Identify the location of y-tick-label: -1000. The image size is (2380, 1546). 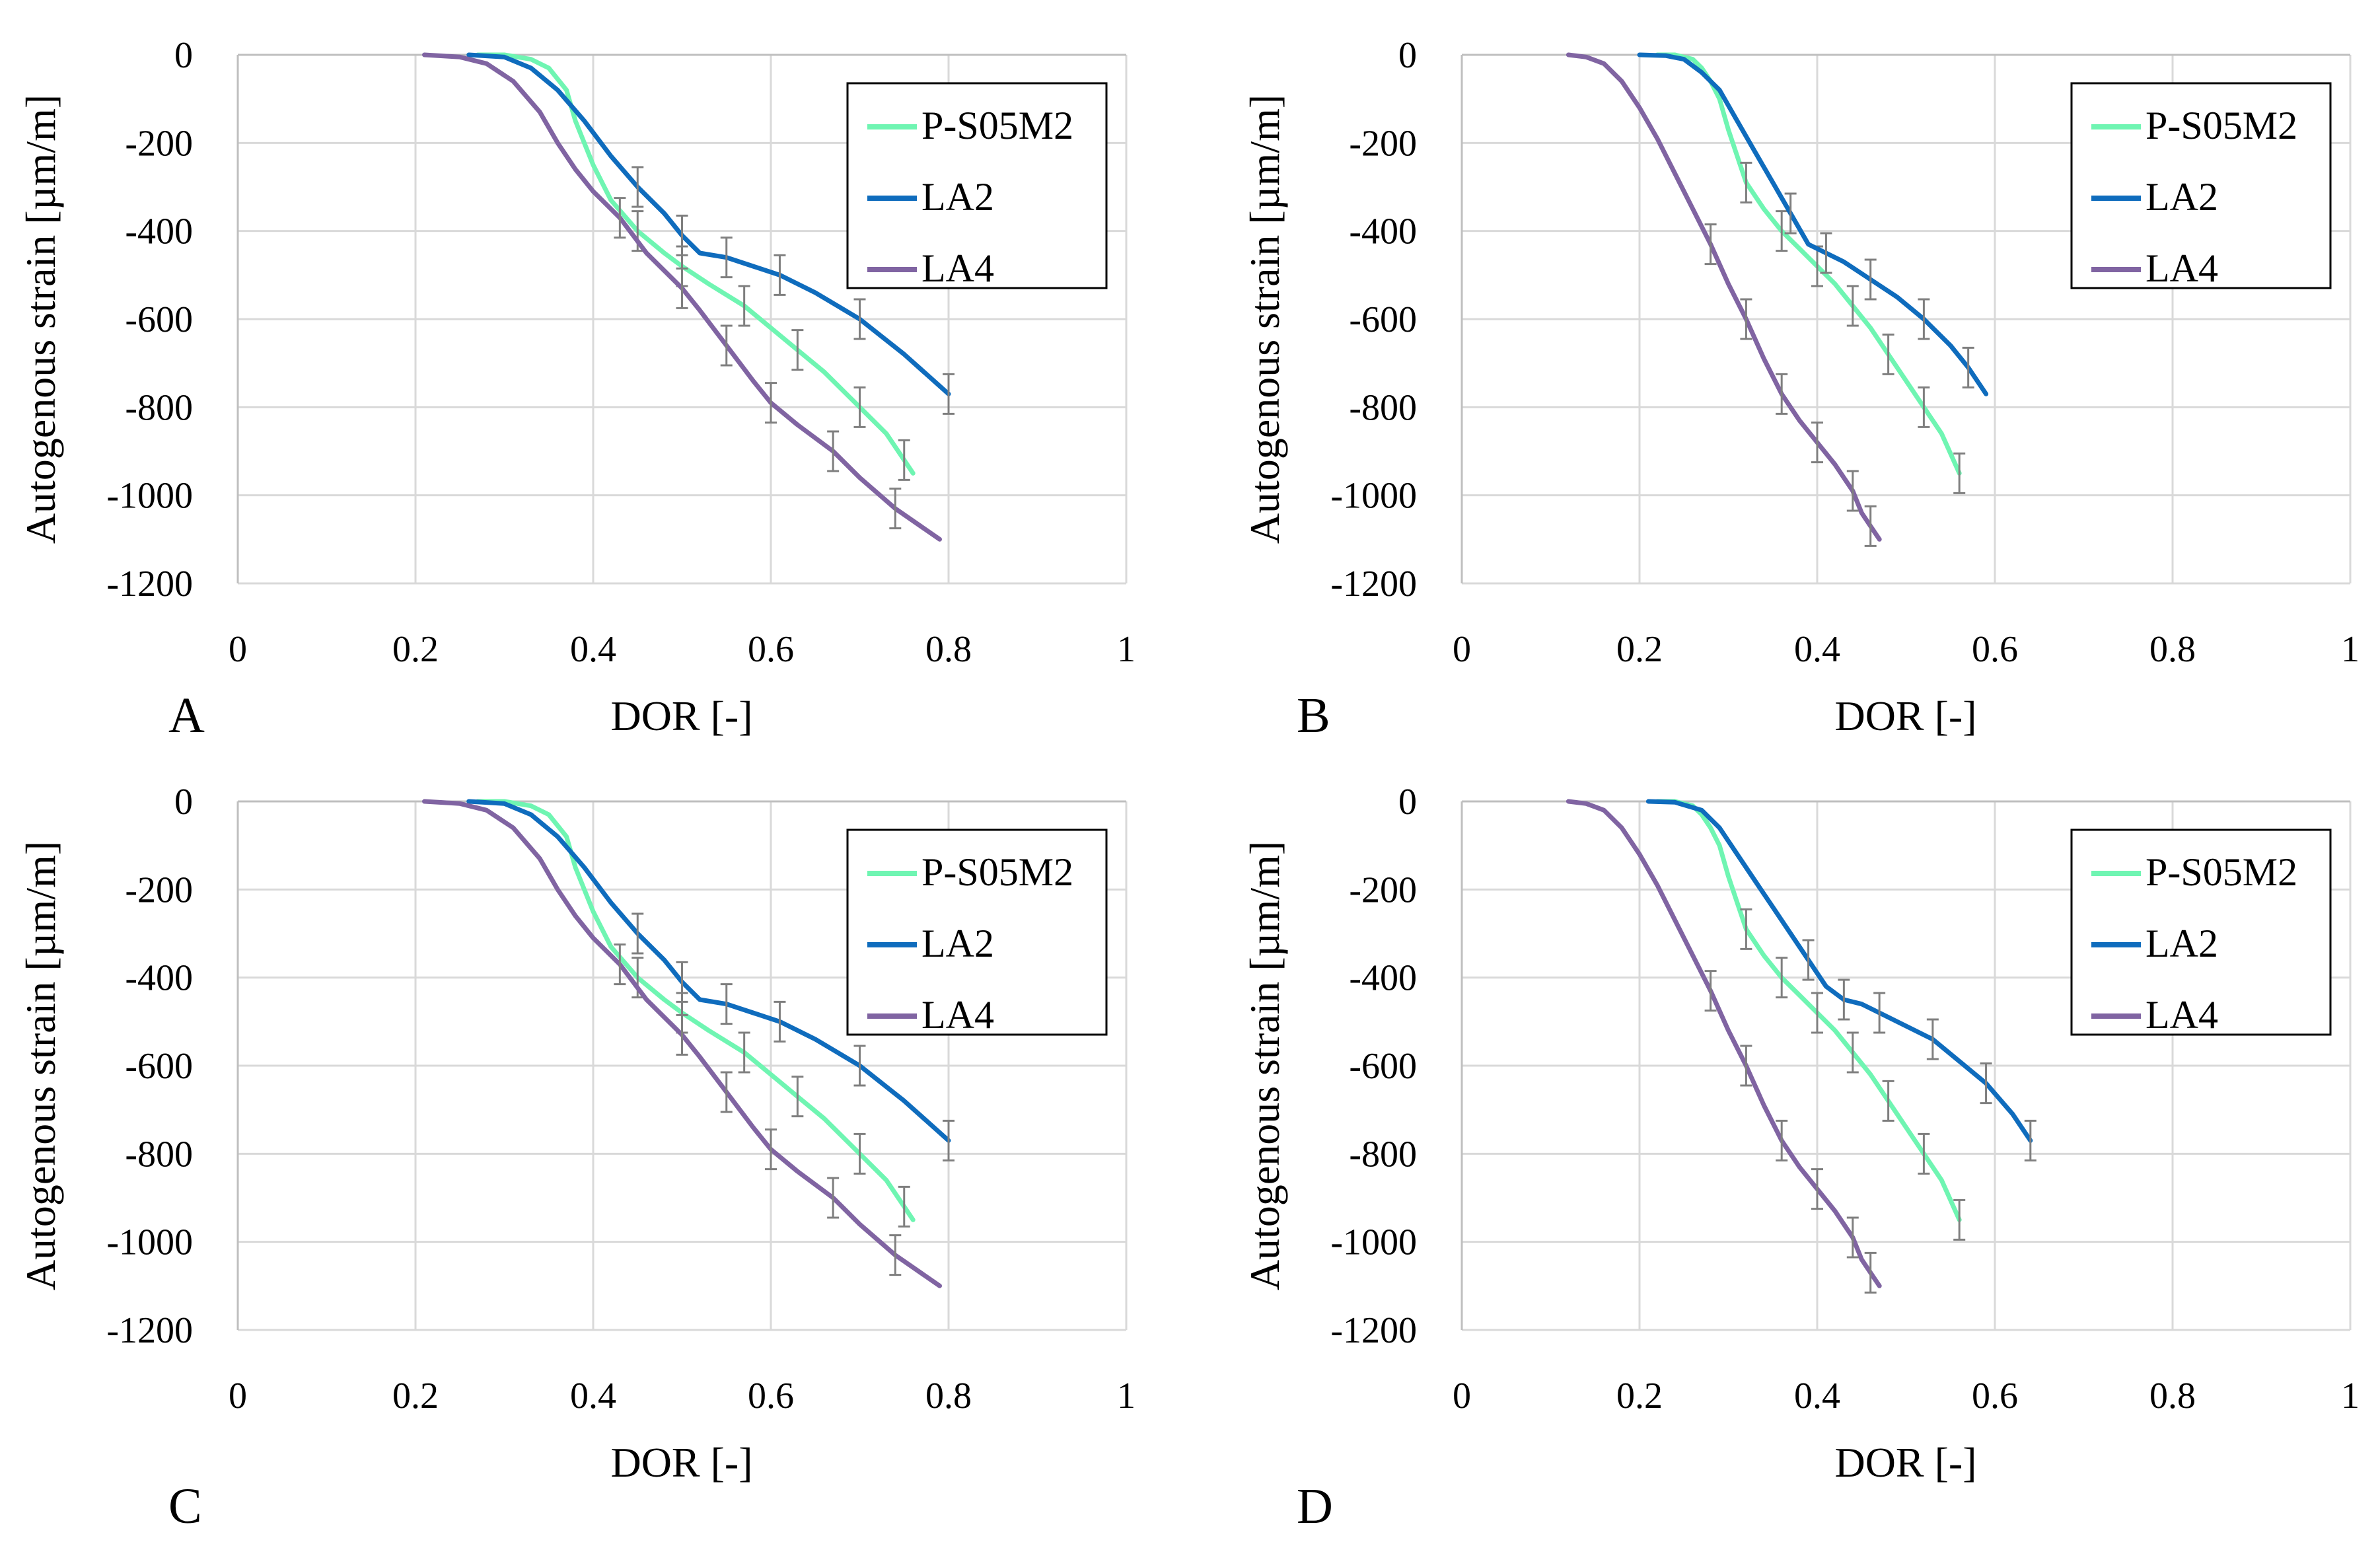
(1373, 496).